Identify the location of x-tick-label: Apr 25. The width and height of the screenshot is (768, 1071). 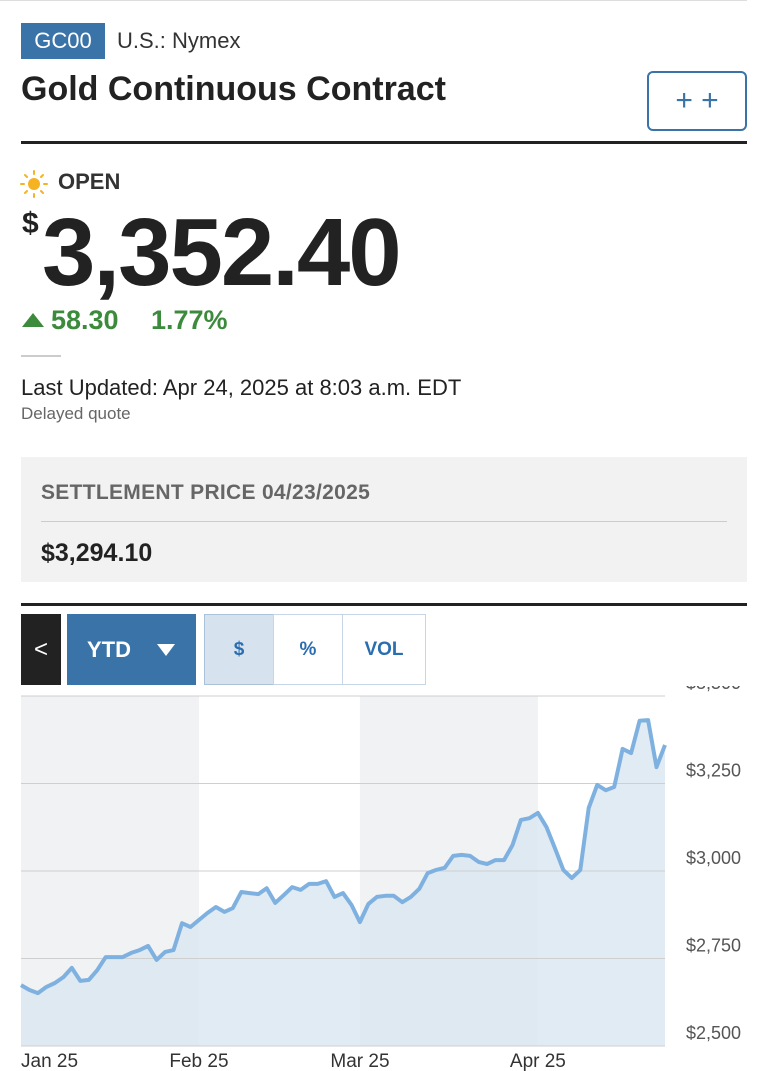
(538, 1061).